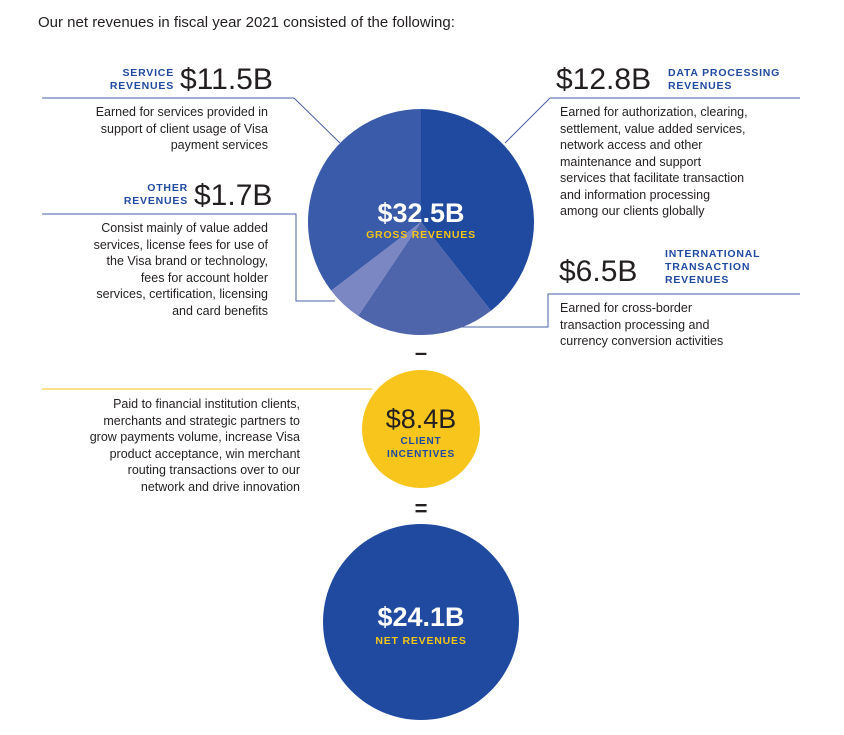 Image resolution: width=844 pixels, height=735 pixels. What do you see at coordinates (421, 641) in the screenshot?
I see `net-revenues-label: NET REVENUES` at bounding box center [421, 641].